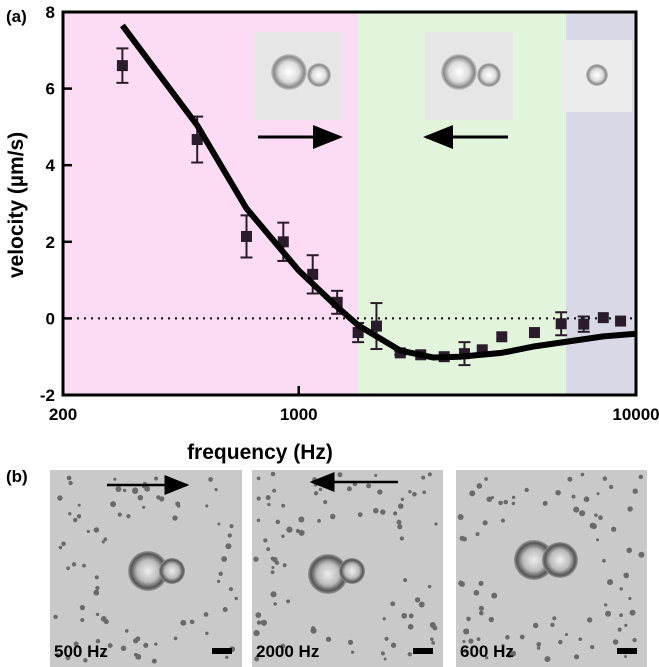 The image size is (659, 667). I want to click on y-tick-label: 6, so click(50, 89).